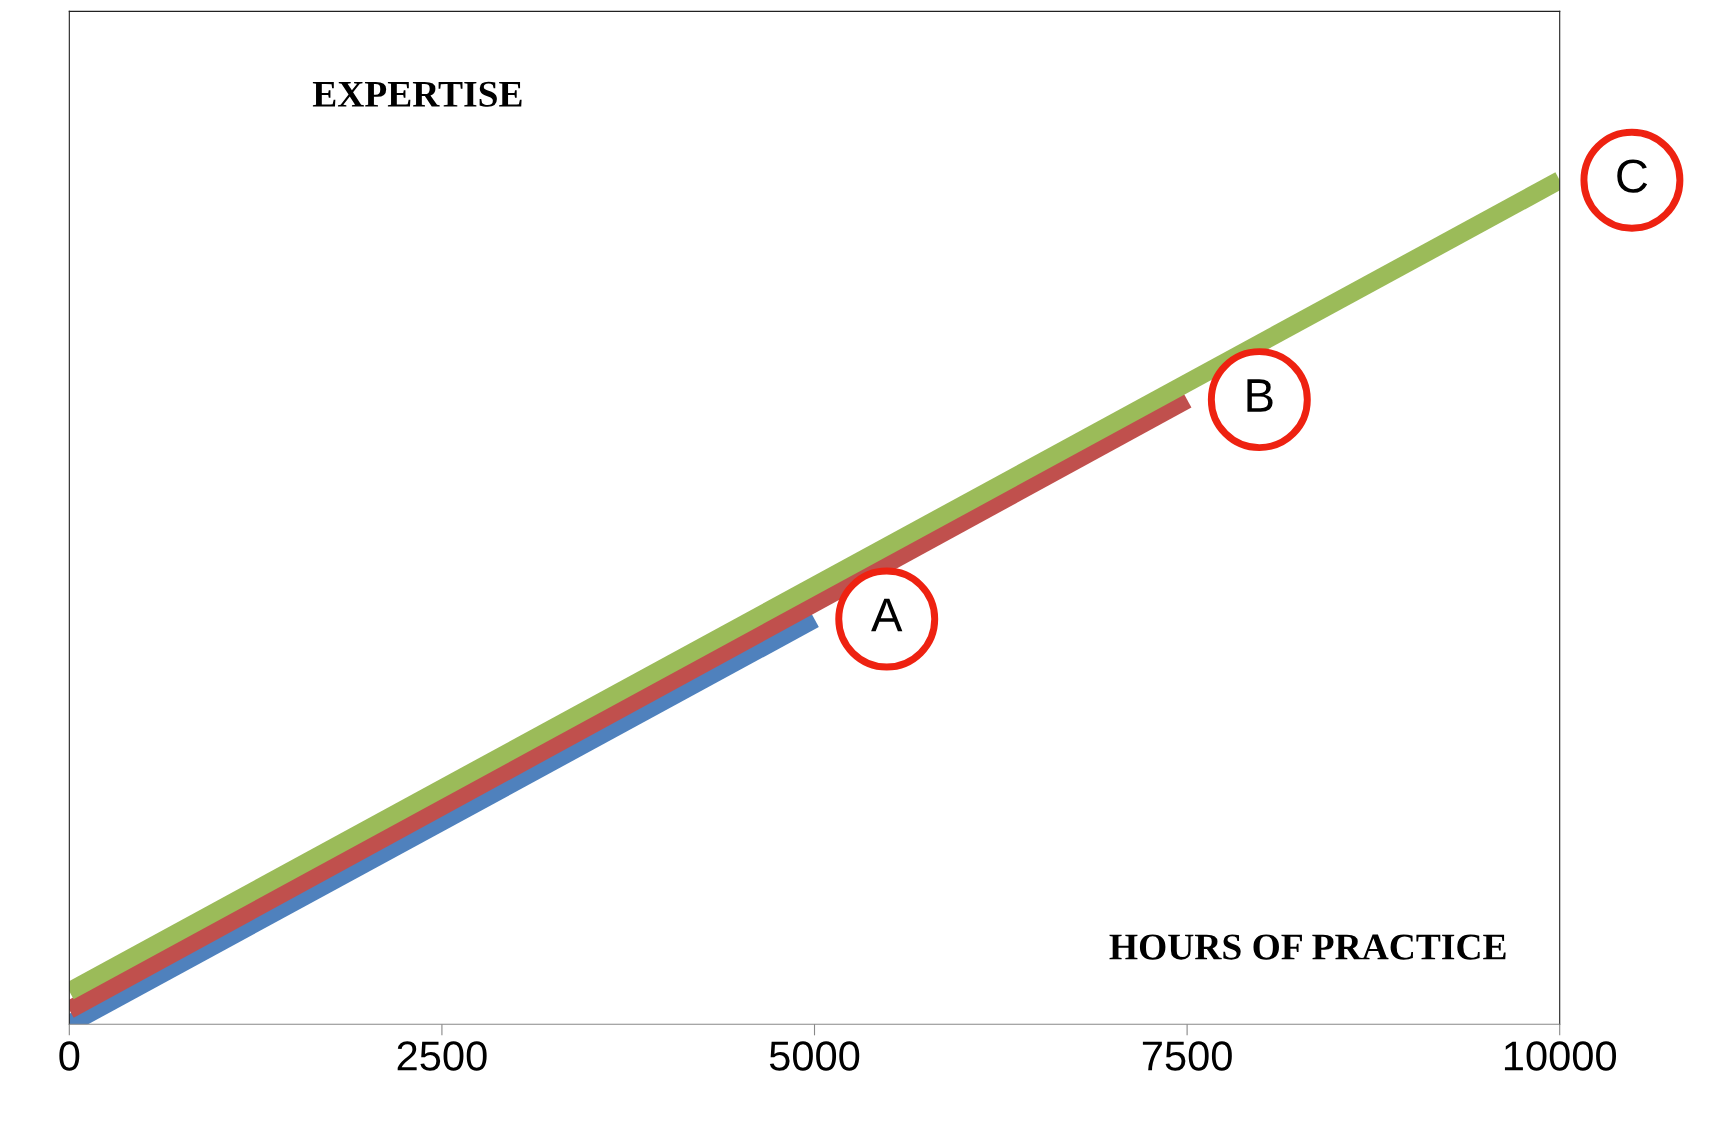 The image size is (1733, 1138). What do you see at coordinates (887, 615) in the screenshot?
I see `annotation: A` at bounding box center [887, 615].